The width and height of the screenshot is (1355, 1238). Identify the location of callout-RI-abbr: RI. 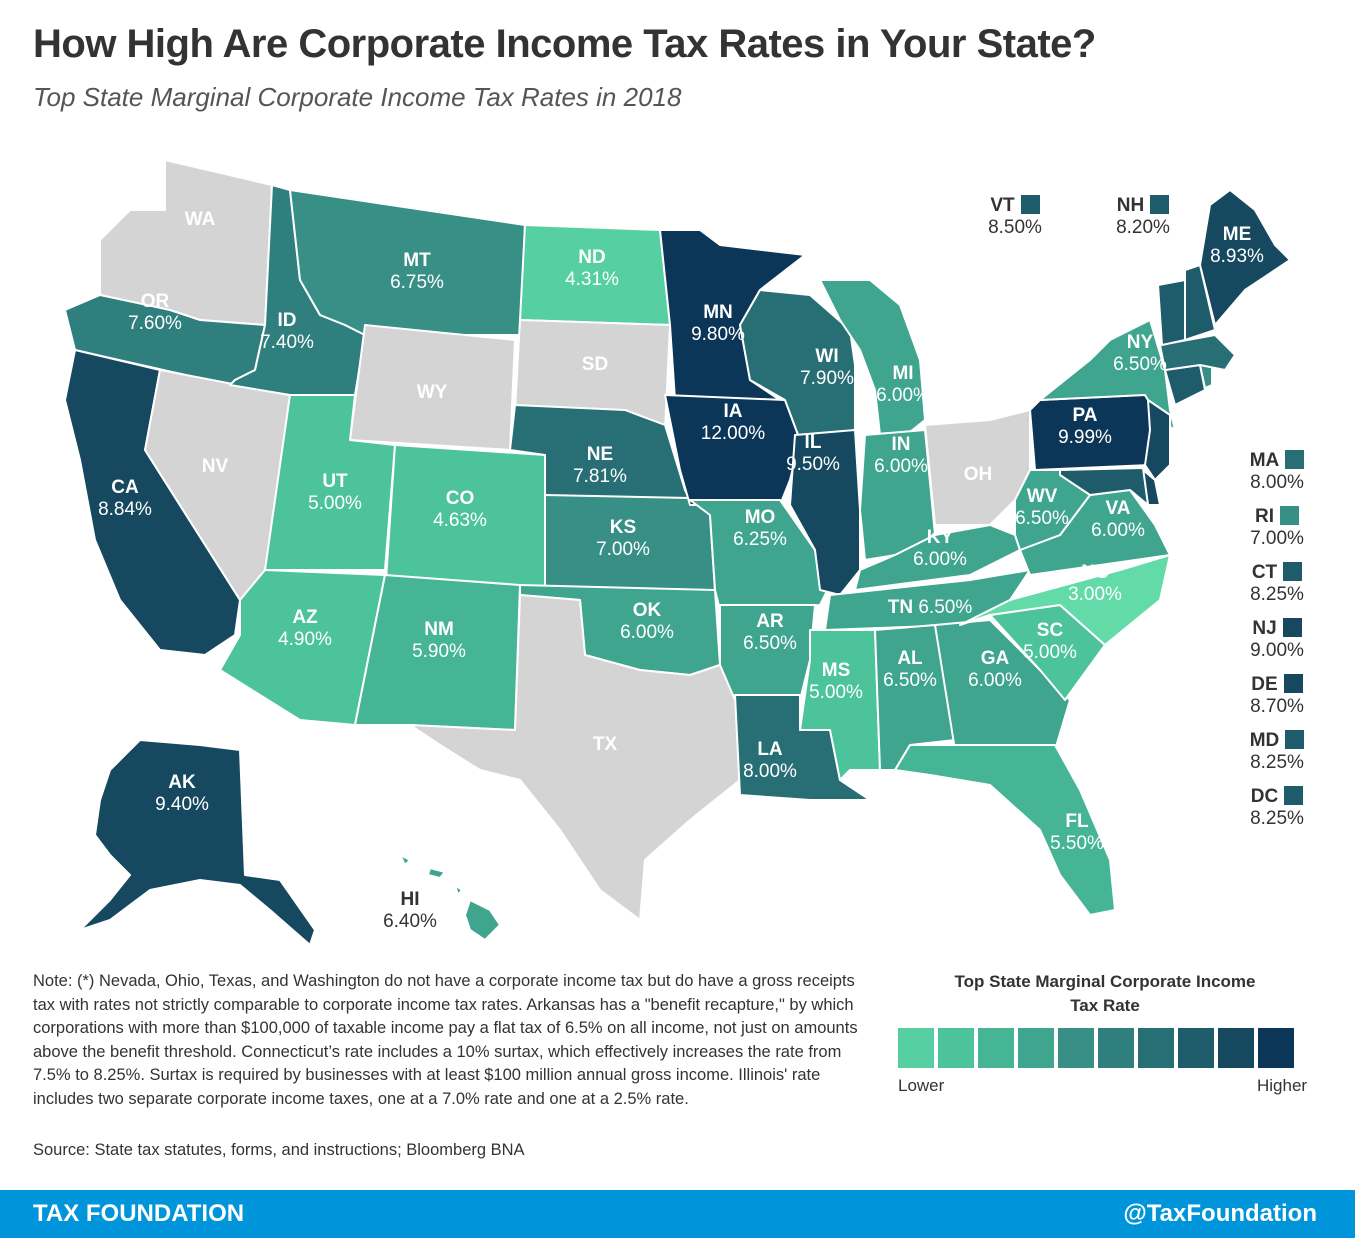
(1264, 516).